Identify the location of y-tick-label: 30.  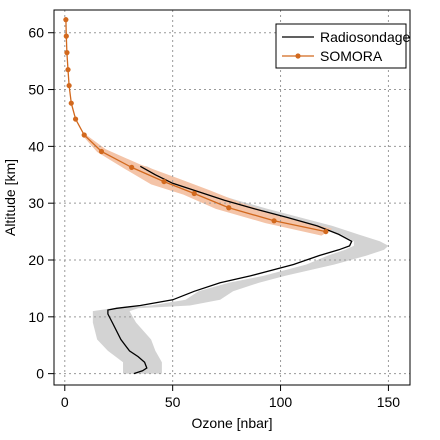
(36, 203).